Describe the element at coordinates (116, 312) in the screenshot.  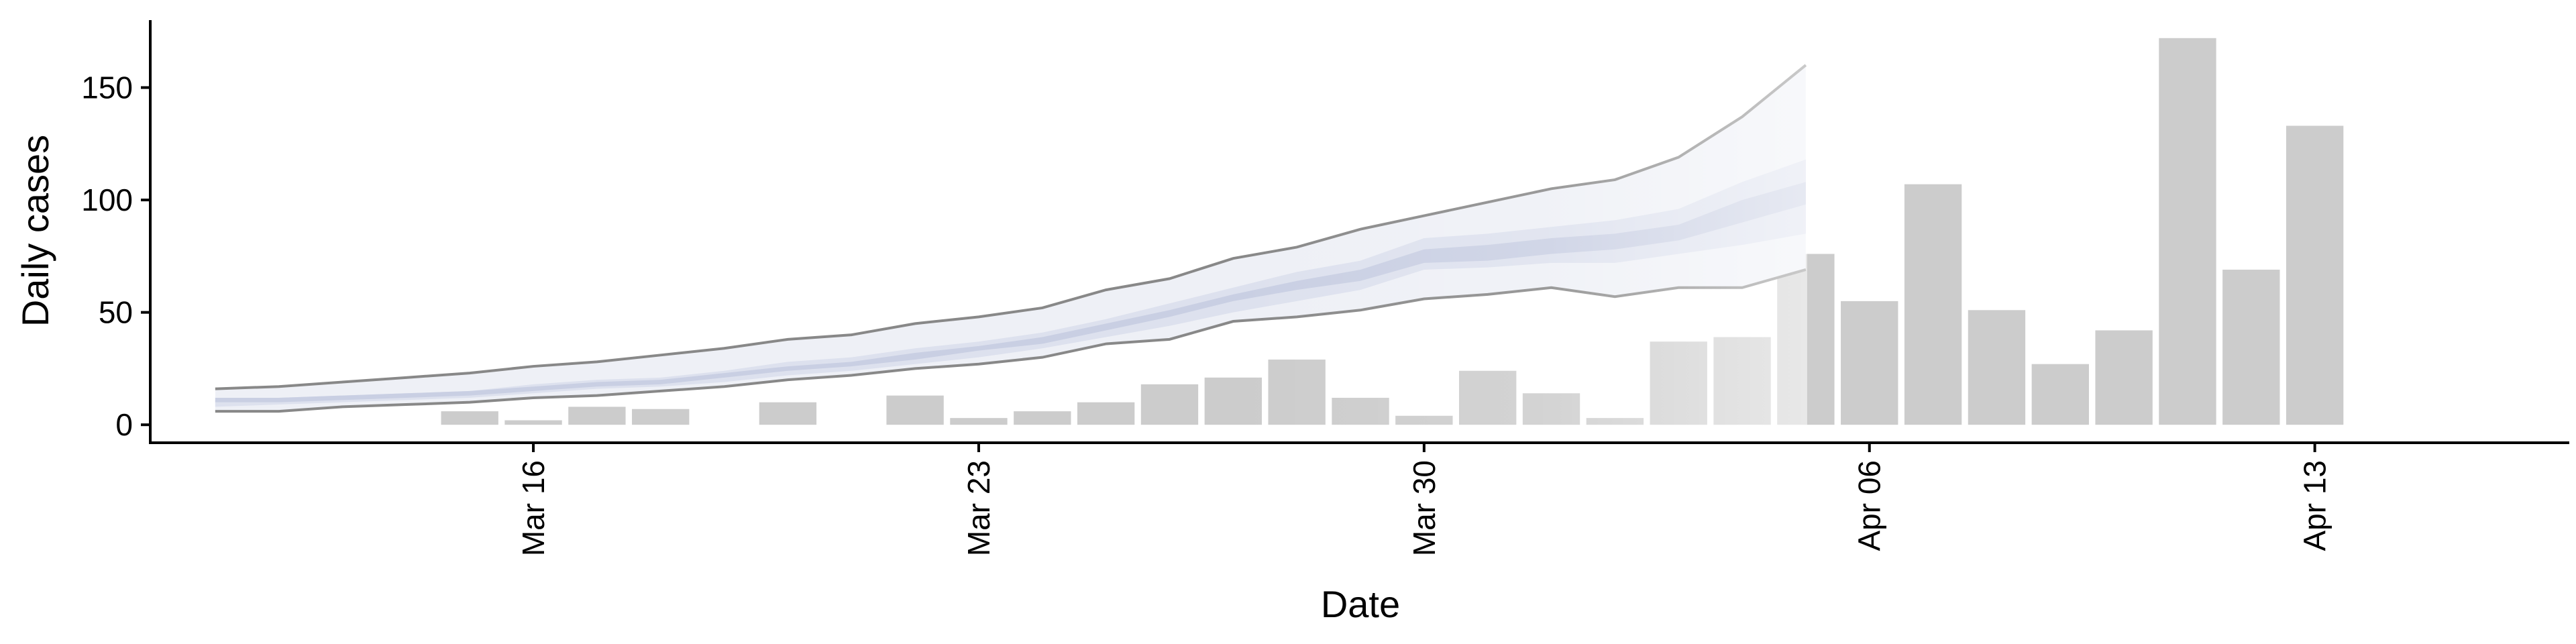
I see `y-tick-label: 50` at that location.